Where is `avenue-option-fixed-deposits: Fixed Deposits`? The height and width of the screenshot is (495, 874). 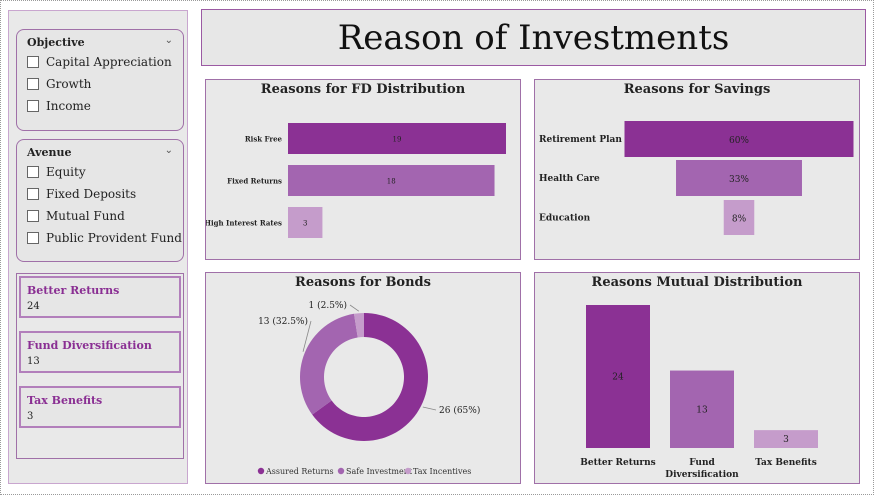 avenue-option-fixed-deposits: Fixed Deposits is located at coordinates (81, 194).